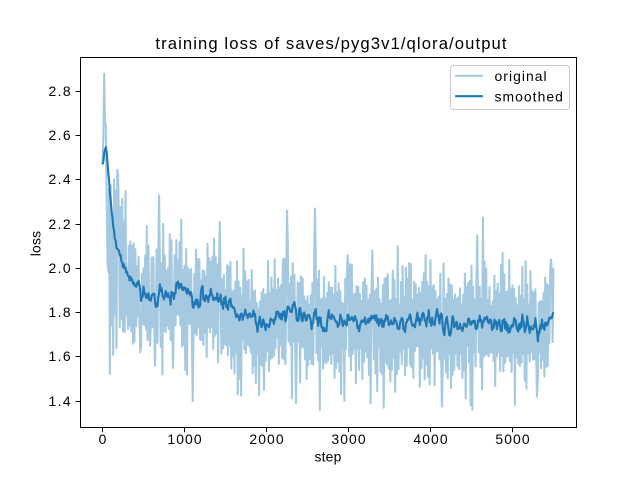 This screenshot has height=480, width=640. What do you see at coordinates (348, 439) in the screenshot?
I see `svg-text: 3000` at bounding box center [348, 439].